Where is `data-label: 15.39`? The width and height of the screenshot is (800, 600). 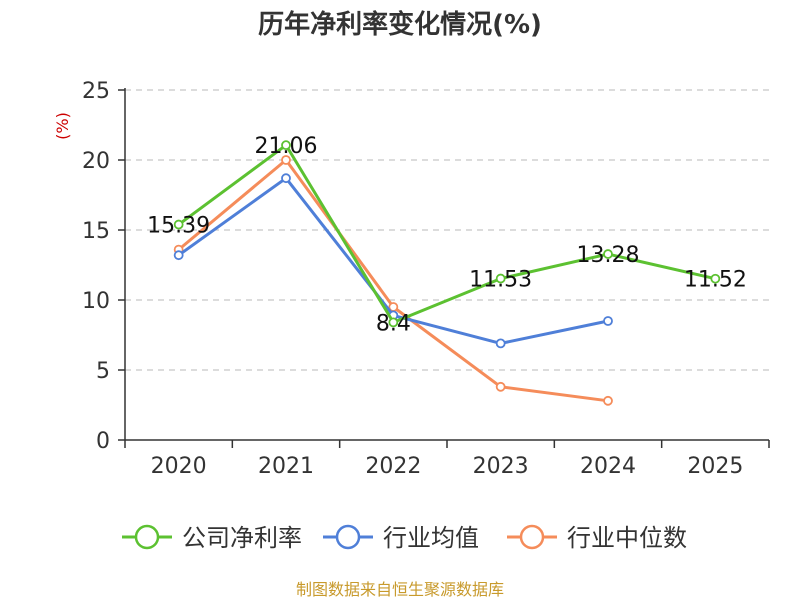 data-label: 15.39 is located at coordinates (178, 226).